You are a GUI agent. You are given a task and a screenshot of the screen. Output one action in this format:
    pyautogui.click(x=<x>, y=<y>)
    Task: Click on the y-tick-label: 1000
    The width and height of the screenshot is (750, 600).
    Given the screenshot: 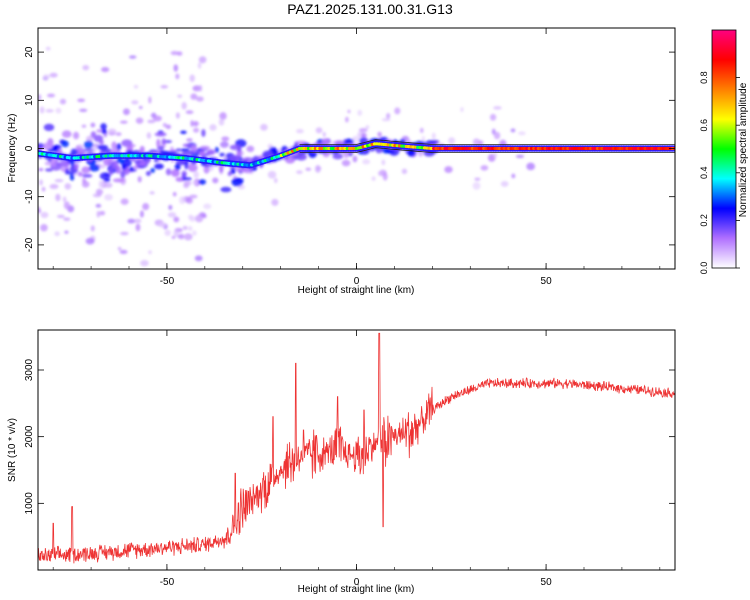 What is the action you would take?
    pyautogui.click(x=29, y=503)
    